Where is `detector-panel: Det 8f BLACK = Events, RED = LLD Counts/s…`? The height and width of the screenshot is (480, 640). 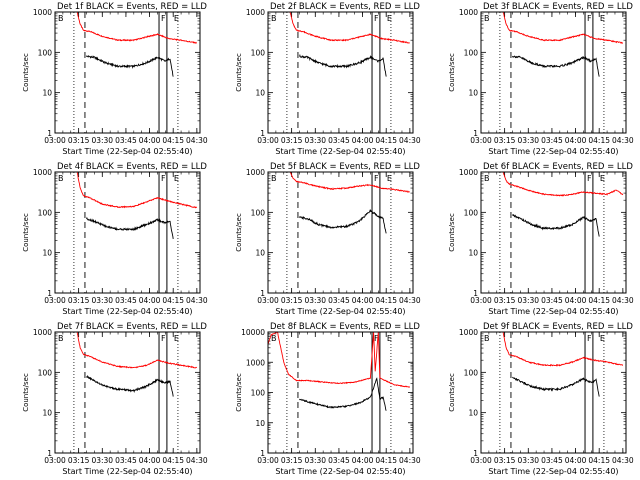
detector-panel: Det 8f BLACK = Events, RED = LLD Counts/s… is located at coordinates (328, 399).